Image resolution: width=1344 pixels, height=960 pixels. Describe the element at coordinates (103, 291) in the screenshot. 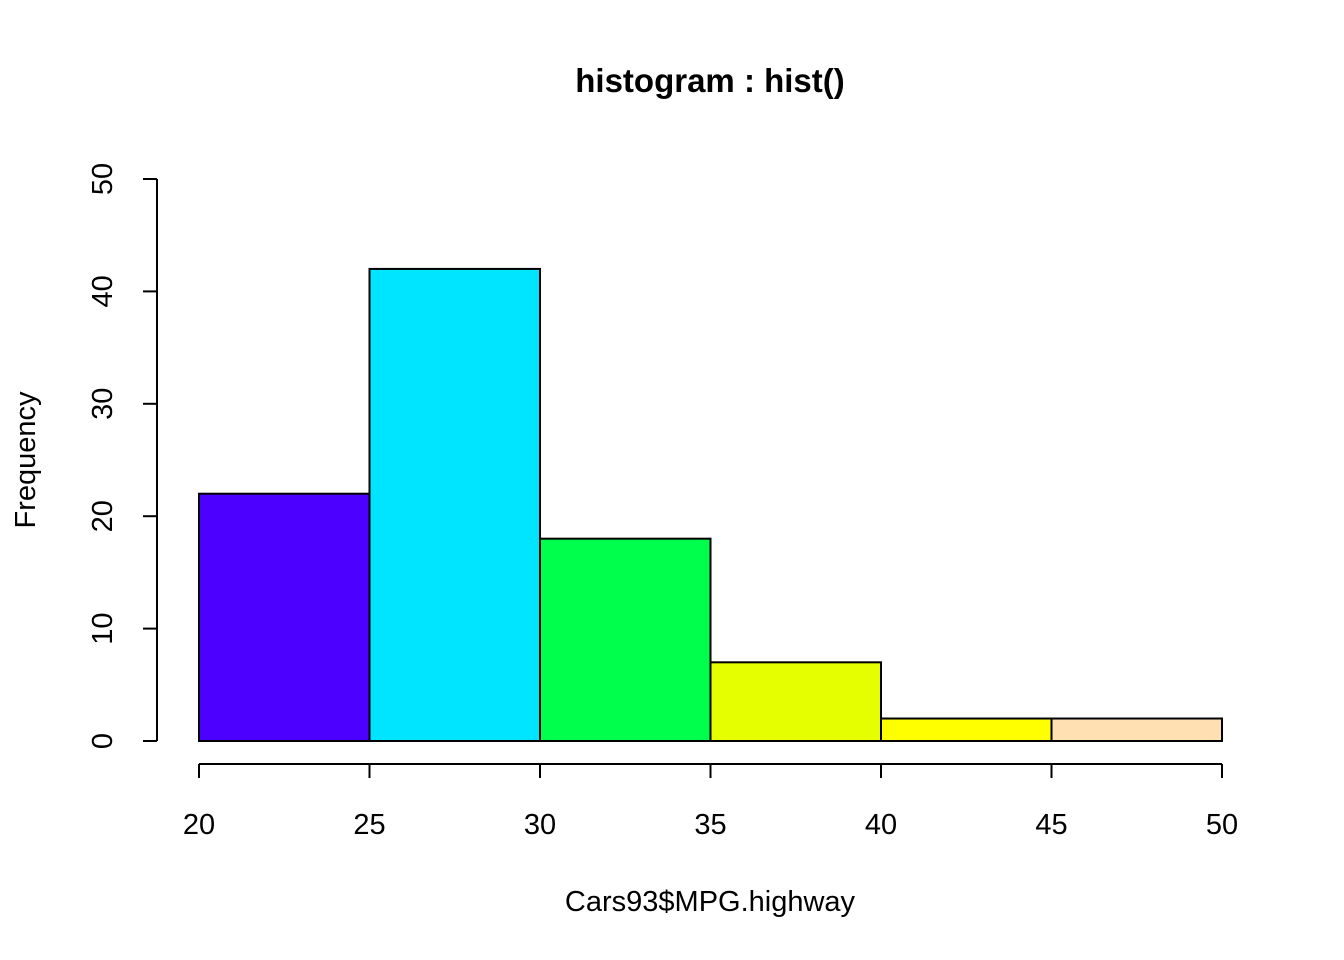

I see `y-tick-label: 40` at that location.